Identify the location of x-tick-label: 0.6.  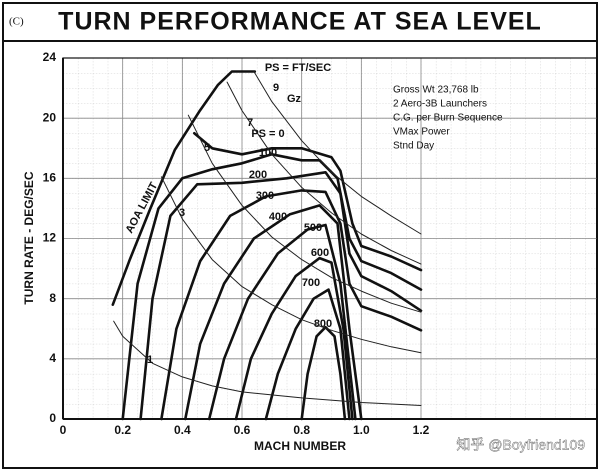
(242, 430).